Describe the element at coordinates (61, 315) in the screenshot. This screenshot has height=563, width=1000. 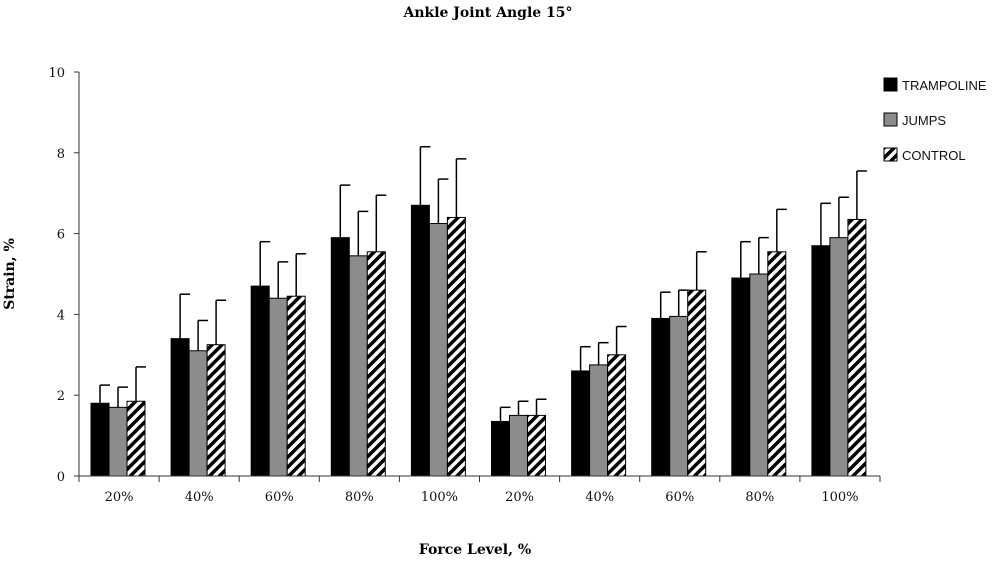
I see `y-tick-label: 4` at that location.